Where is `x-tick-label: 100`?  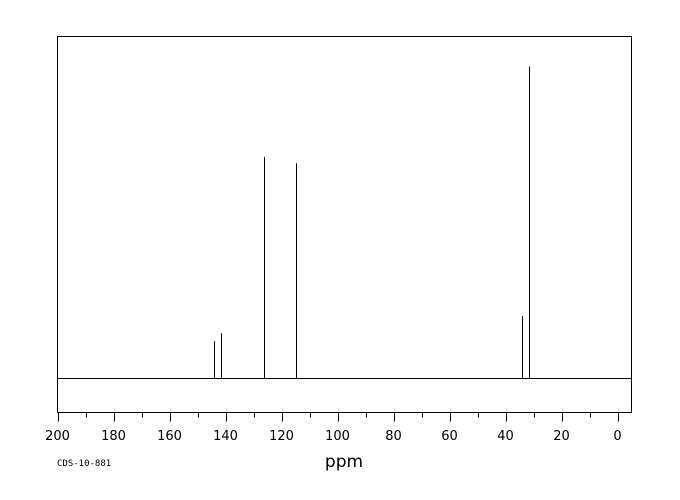 x-tick-label: 100 is located at coordinates (337, 436).